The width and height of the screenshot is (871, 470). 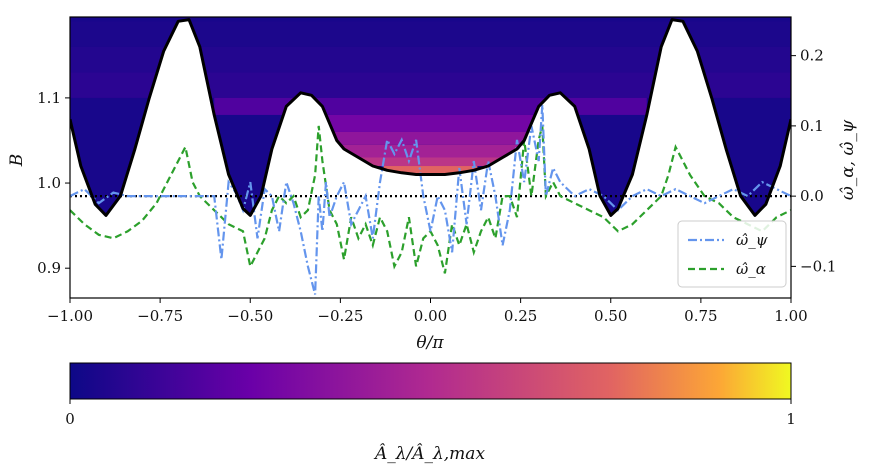 What do you see at coordinates (160, 316) in the screenshot?
I see `x-tick-label: −0.75` at bounding box center [160, 316].